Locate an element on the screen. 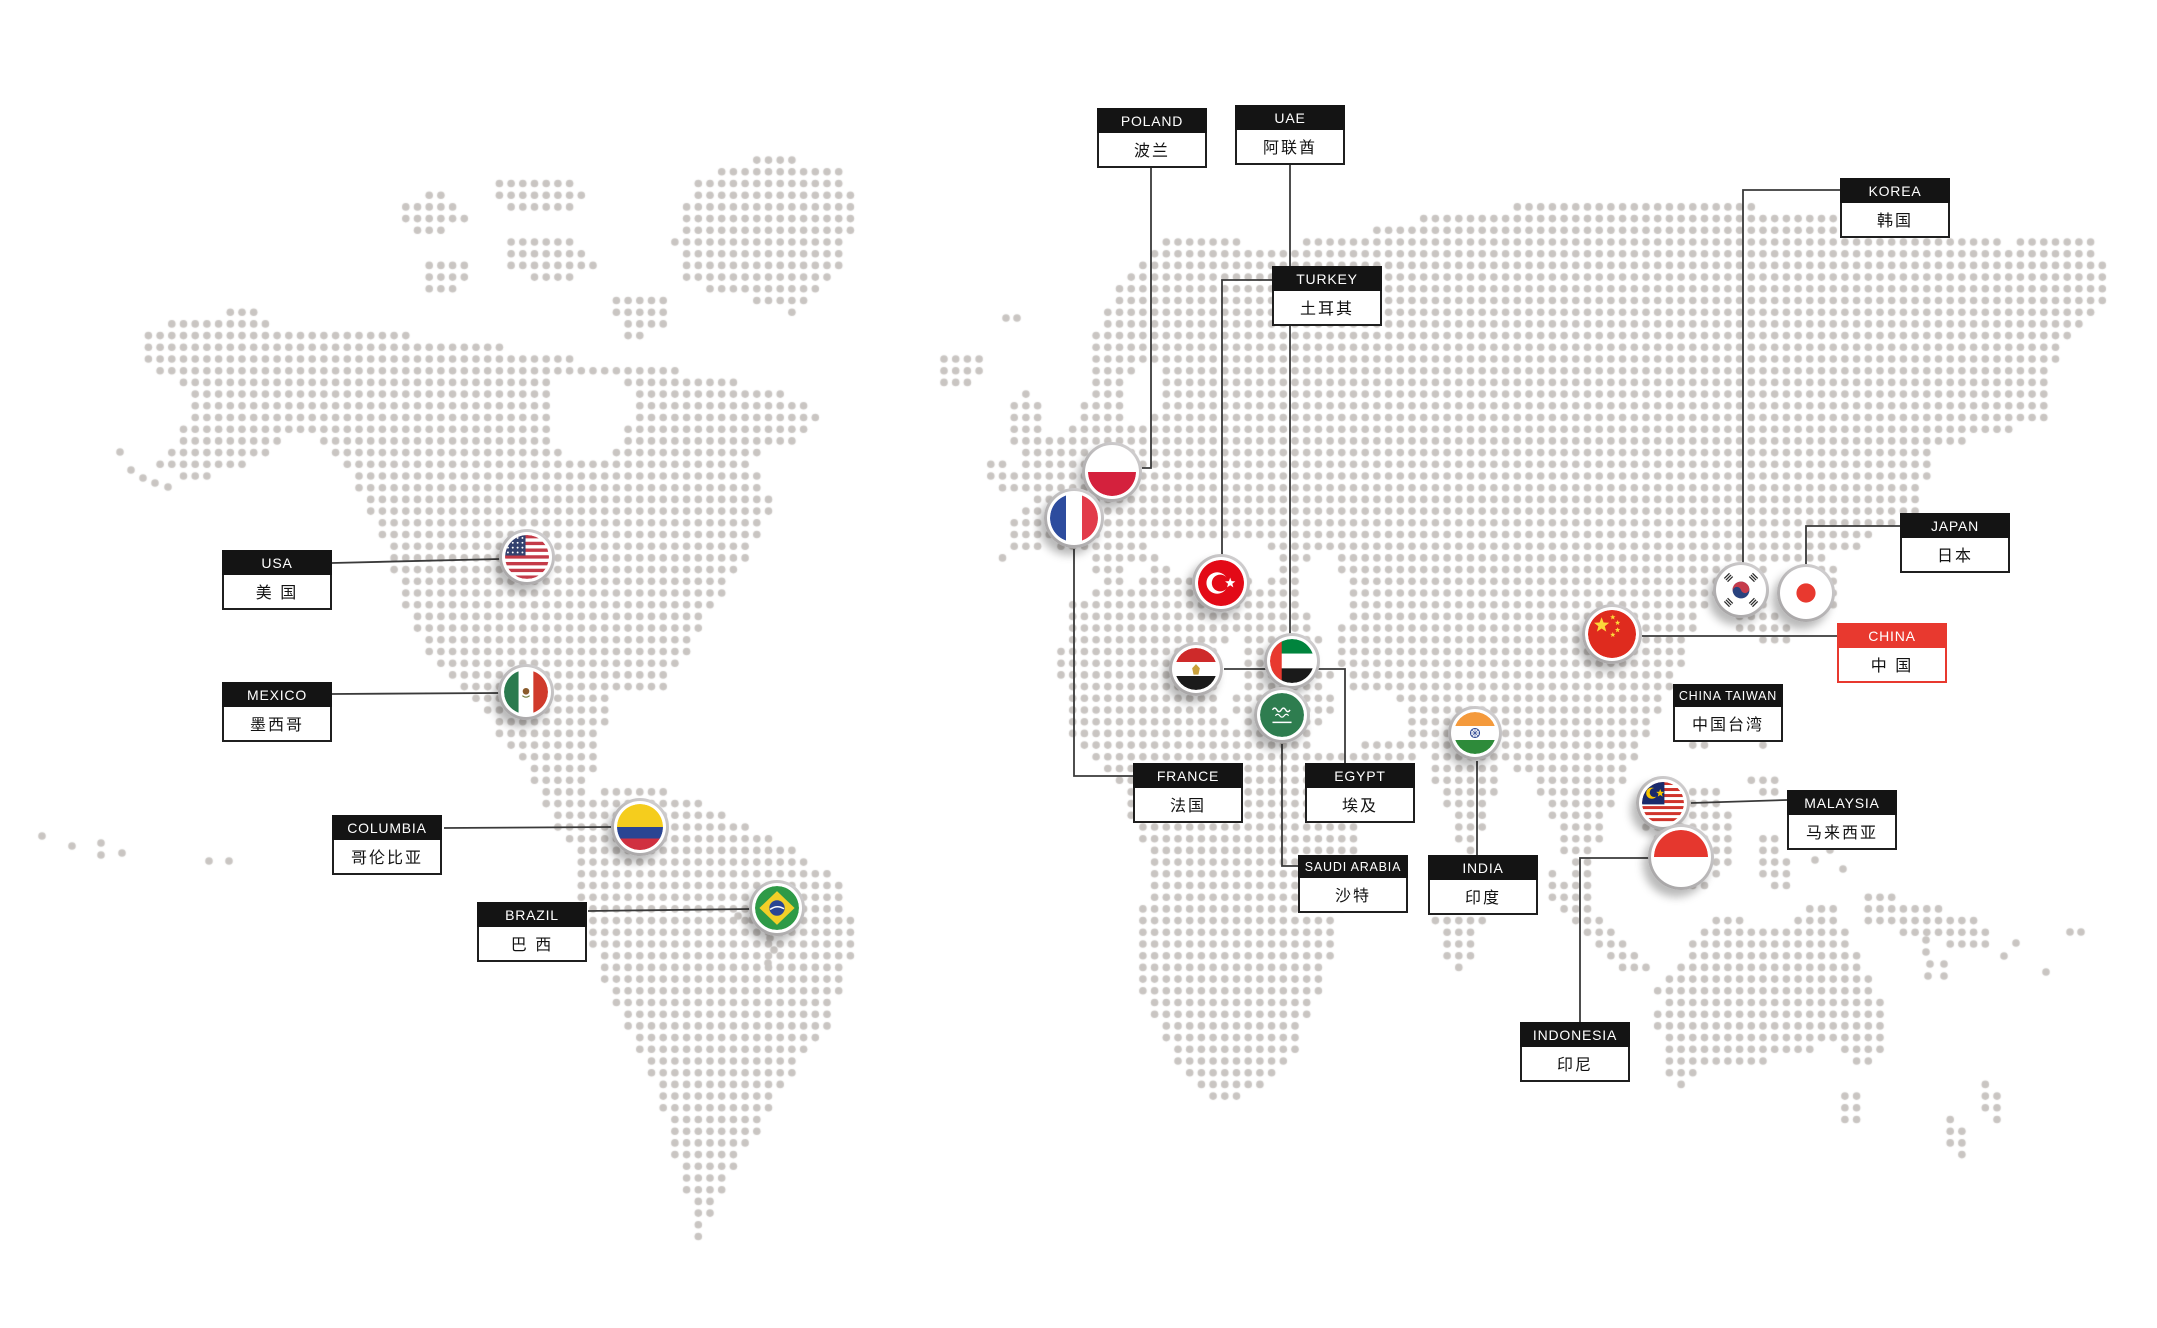 The height and width of the screenshot is (1328, 2157). saudi-arabia-connector-line is located at coordinates (1289, 805).